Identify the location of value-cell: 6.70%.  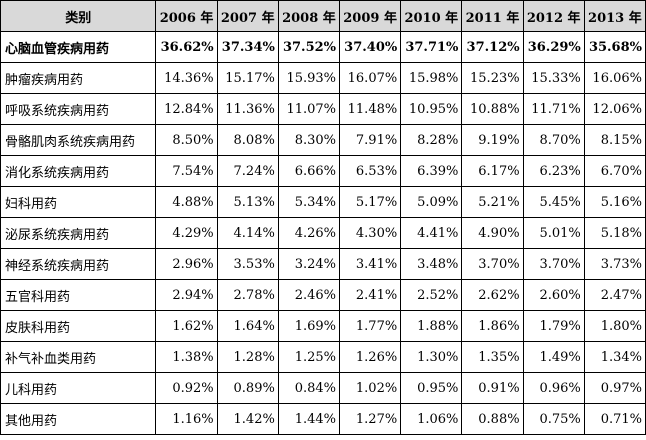
(614, 171).